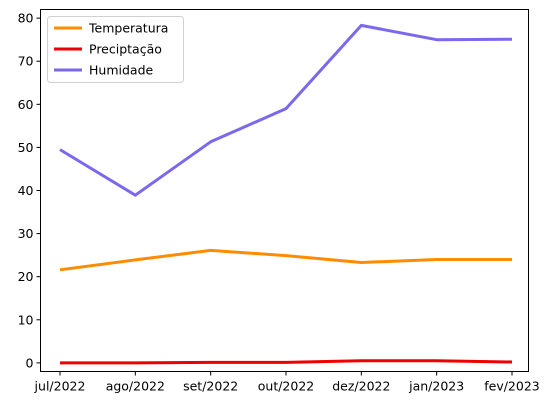  I want to click on y-tick-label: 50, so click(26, 147).